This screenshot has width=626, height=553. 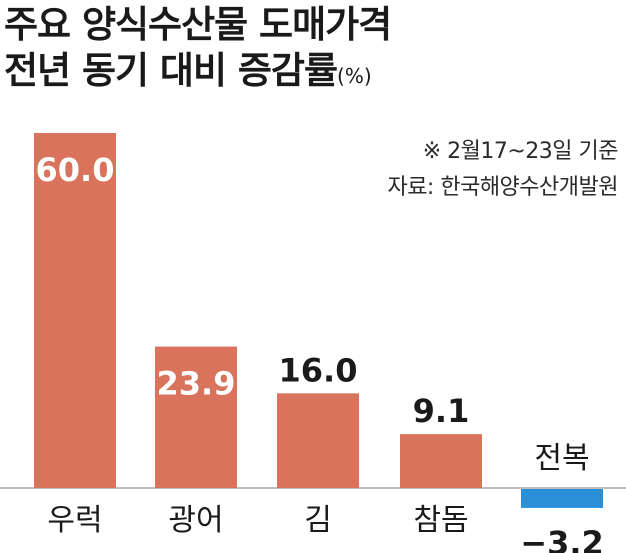 What do you see at coordinates (354, 76) in the screenshot?
I see `unit-label: (%)` at bounding box center [354, 76].